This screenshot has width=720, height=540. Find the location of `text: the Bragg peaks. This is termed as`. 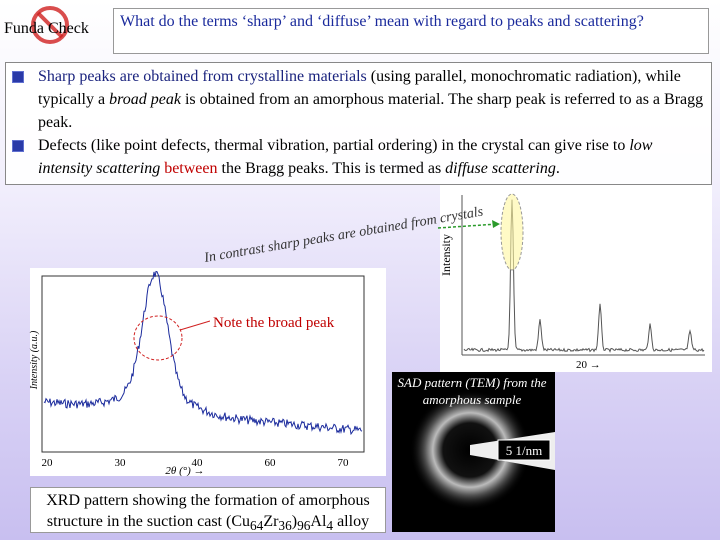

text: the Bragg peaks. This is termed as is located at coordinates (331, 168).